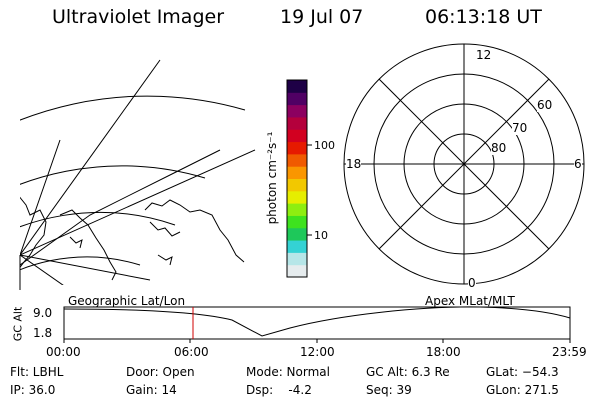 This screenshot has height=400, width=600. What do you see at coordinates (522, 390) in the screenshot?
I see `glon-info: GLon: 271.5` at bounding box center [522, 390].